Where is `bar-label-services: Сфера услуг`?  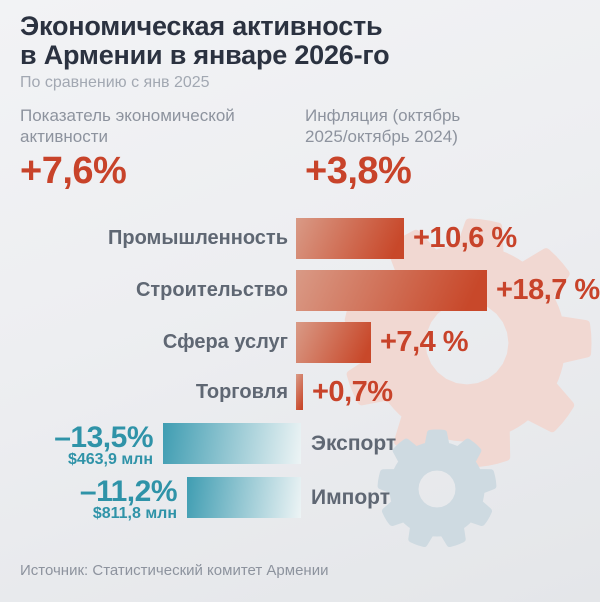
bar-label-services: Сфера услуг is located at coordinates (225, 342).